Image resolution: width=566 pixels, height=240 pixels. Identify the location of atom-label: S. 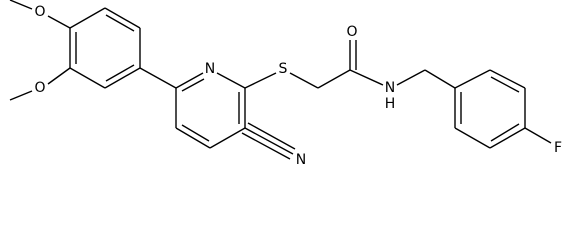
(283, 69).